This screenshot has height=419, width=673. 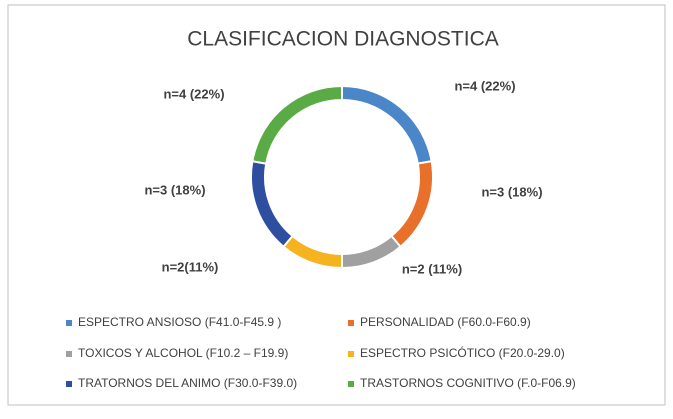 What do you see at coordinates (432, 268) in the screenshot?
I see `data-label: n=2 (11%)` at bounding box center [432, 268].